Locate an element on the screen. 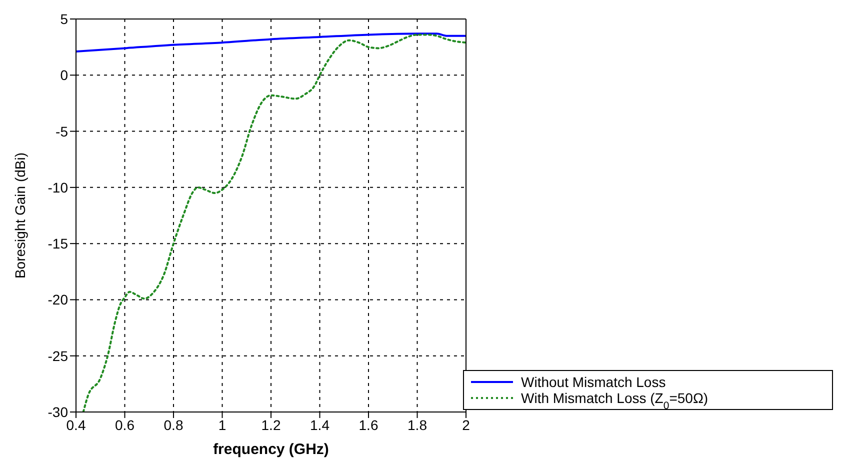 Image resolution: width=843 pixels, height=464 pixels. x-tick-label: 1 is located at coordinates (222, 424).